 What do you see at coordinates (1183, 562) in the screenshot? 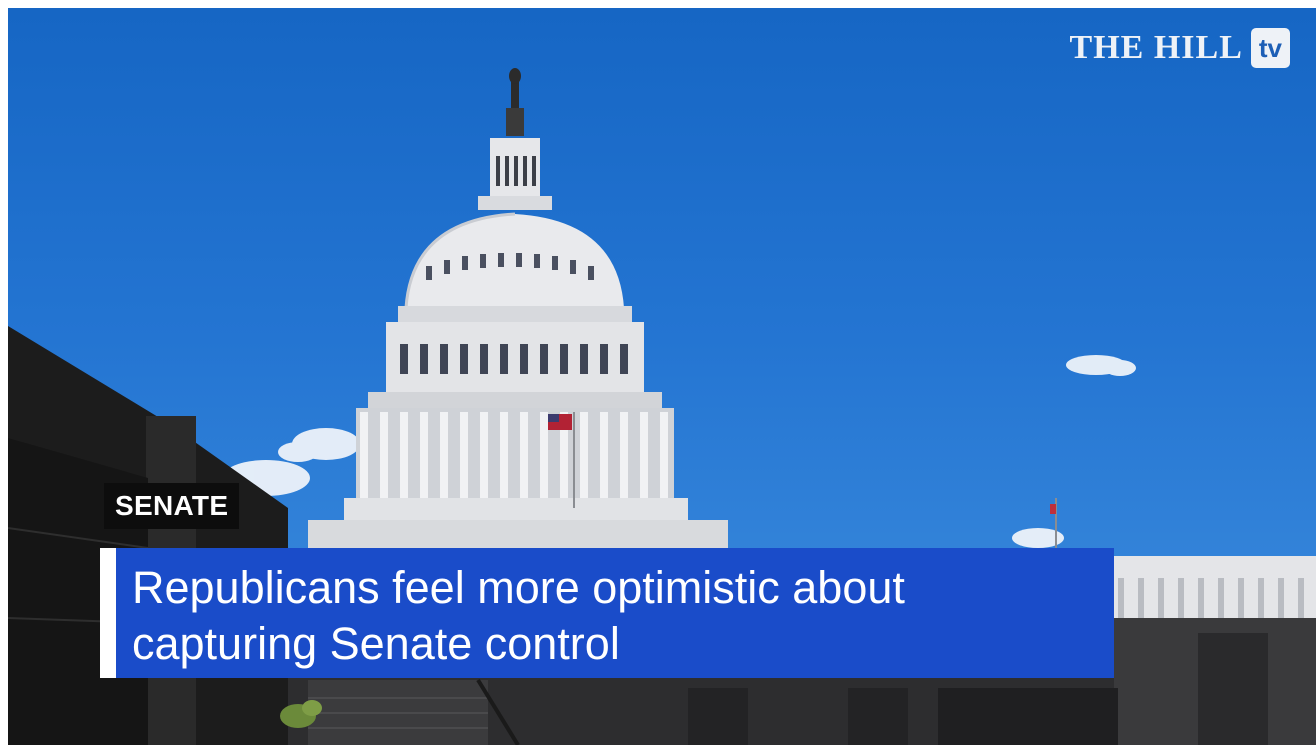
I see `right-wing-building` at bounding box center [1183, 562].